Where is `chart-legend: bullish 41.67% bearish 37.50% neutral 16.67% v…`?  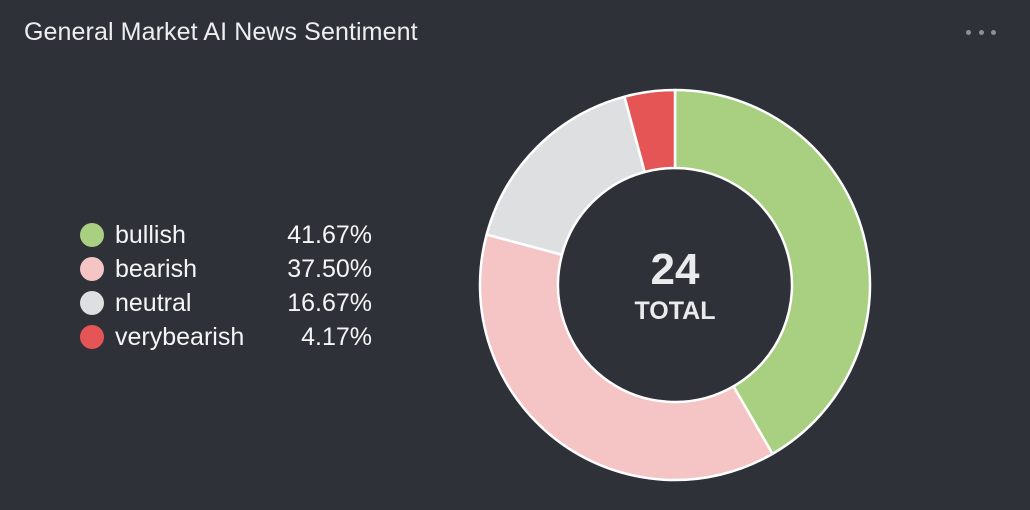 chart-legend: bullish 41.67% bearish 37.50% neutral 16.67% v… is located at coordinates (230, 286).